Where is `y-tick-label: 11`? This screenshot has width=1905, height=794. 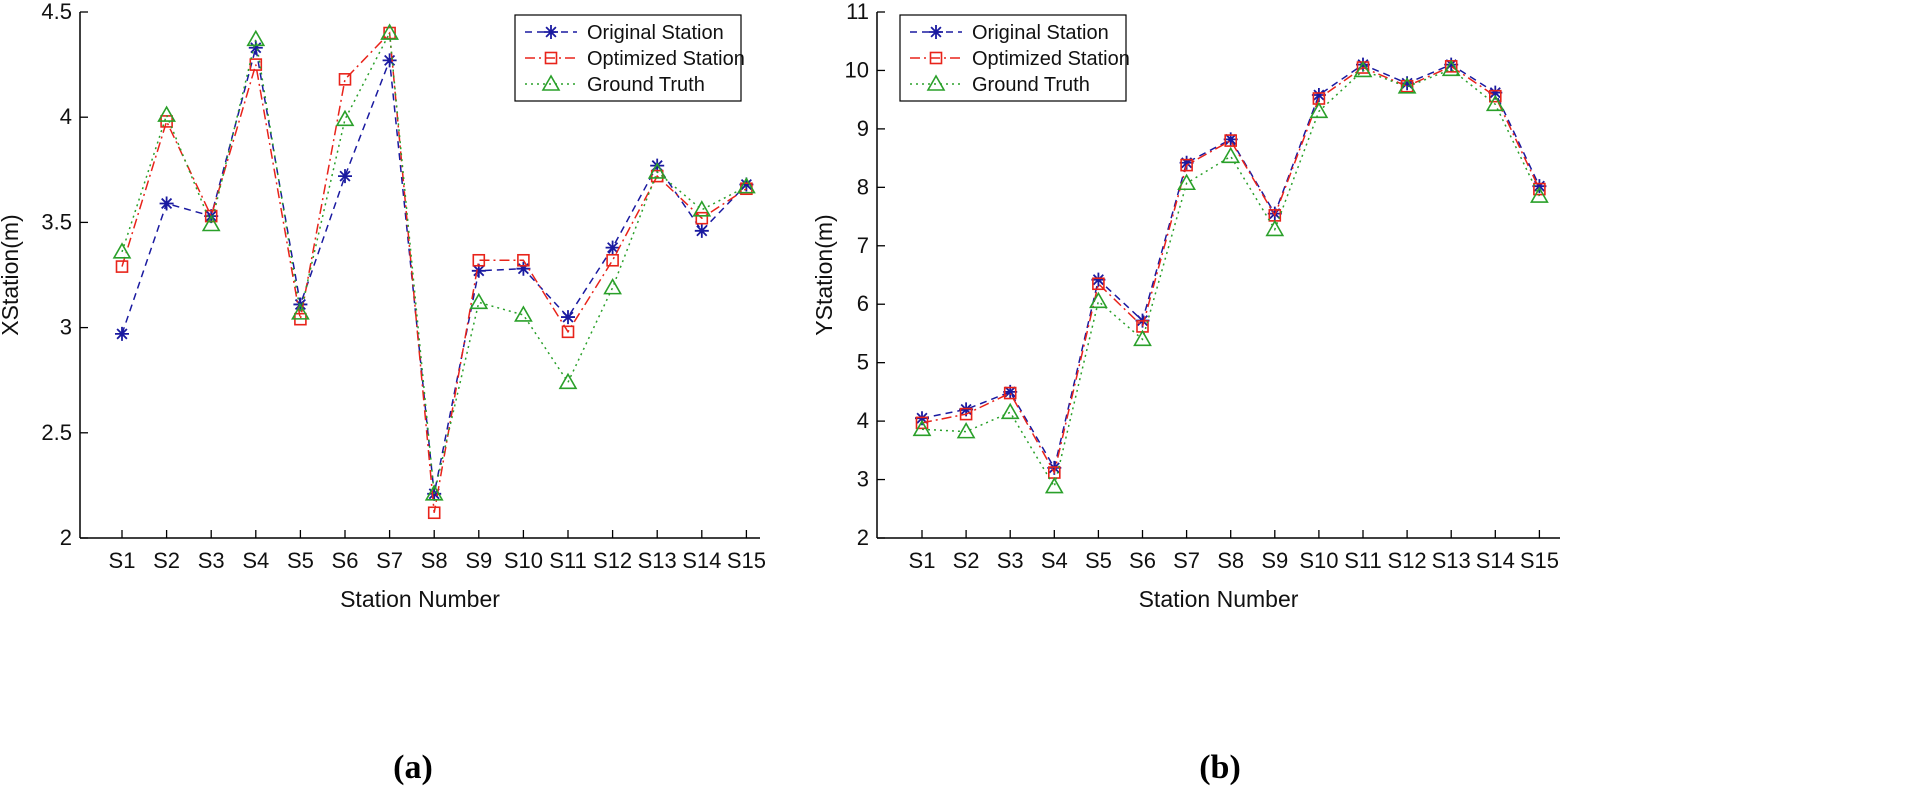 y-tick-label: 11 is located at coordinates (857, 12).